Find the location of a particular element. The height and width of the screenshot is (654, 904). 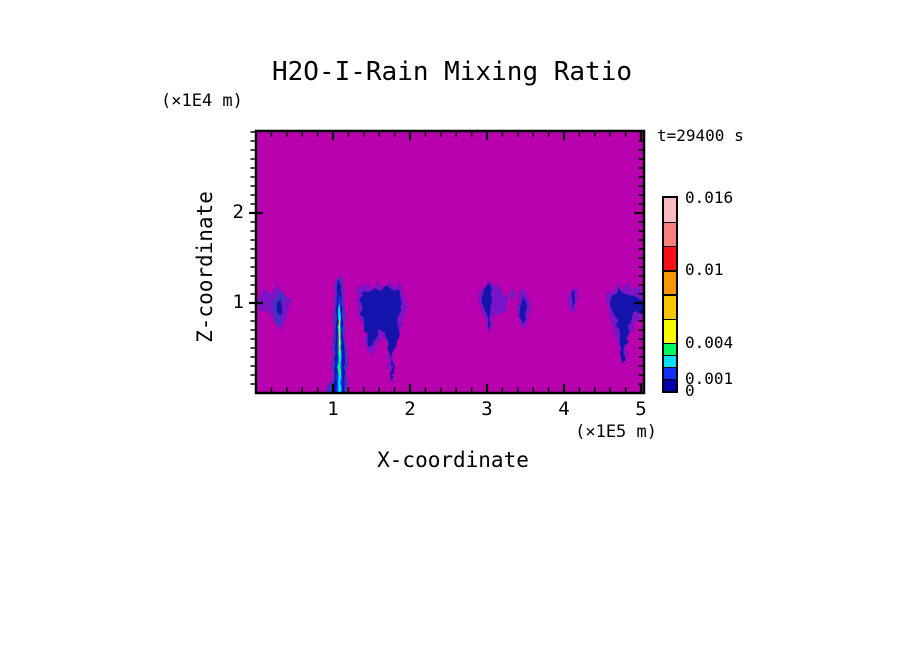

x-axis-title: X-coordinate is located at coordinates (453, 460).